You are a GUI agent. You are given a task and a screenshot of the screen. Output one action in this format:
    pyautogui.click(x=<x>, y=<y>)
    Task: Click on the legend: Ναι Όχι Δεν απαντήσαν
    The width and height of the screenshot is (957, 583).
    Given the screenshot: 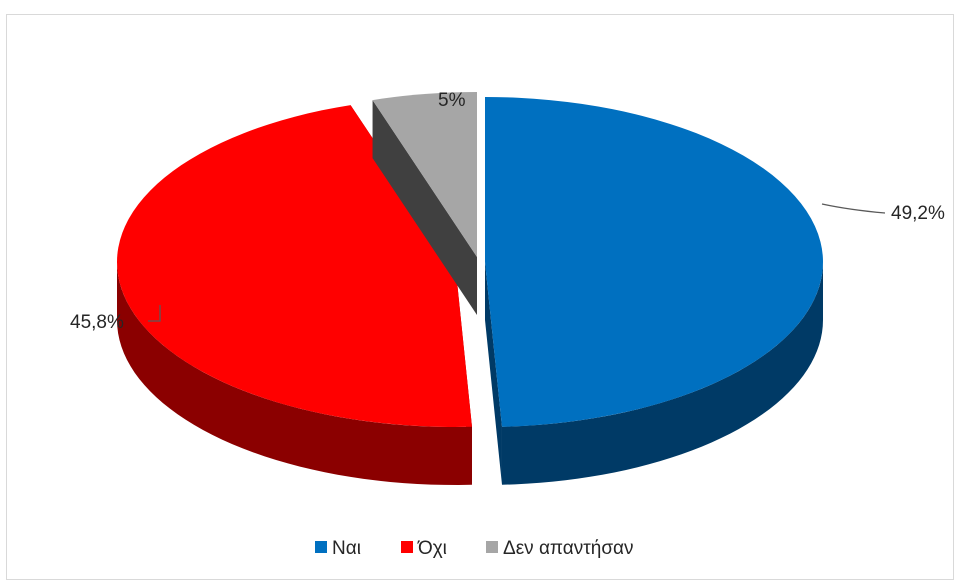 What is the action you would take?
    pyautogui.click(x=474, y=548)
    